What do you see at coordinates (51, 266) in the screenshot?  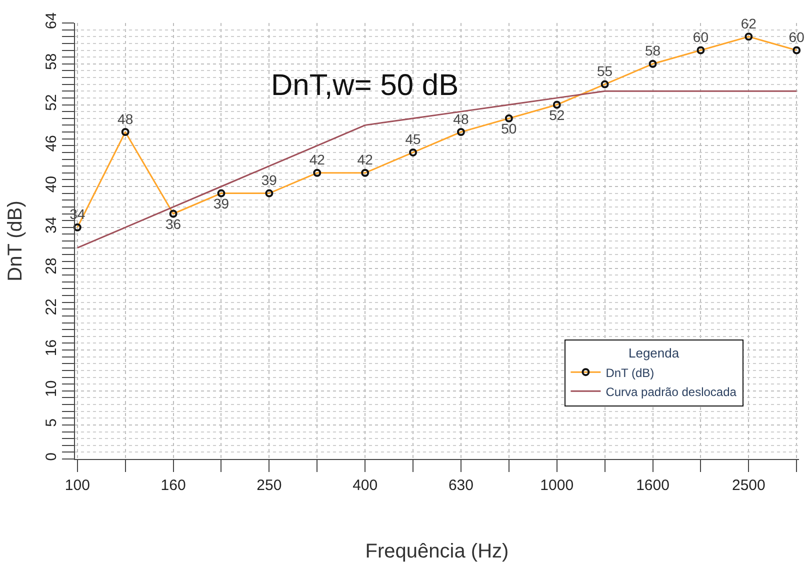 I see `y-tick-label: 28` at bounding box center [51, 266].